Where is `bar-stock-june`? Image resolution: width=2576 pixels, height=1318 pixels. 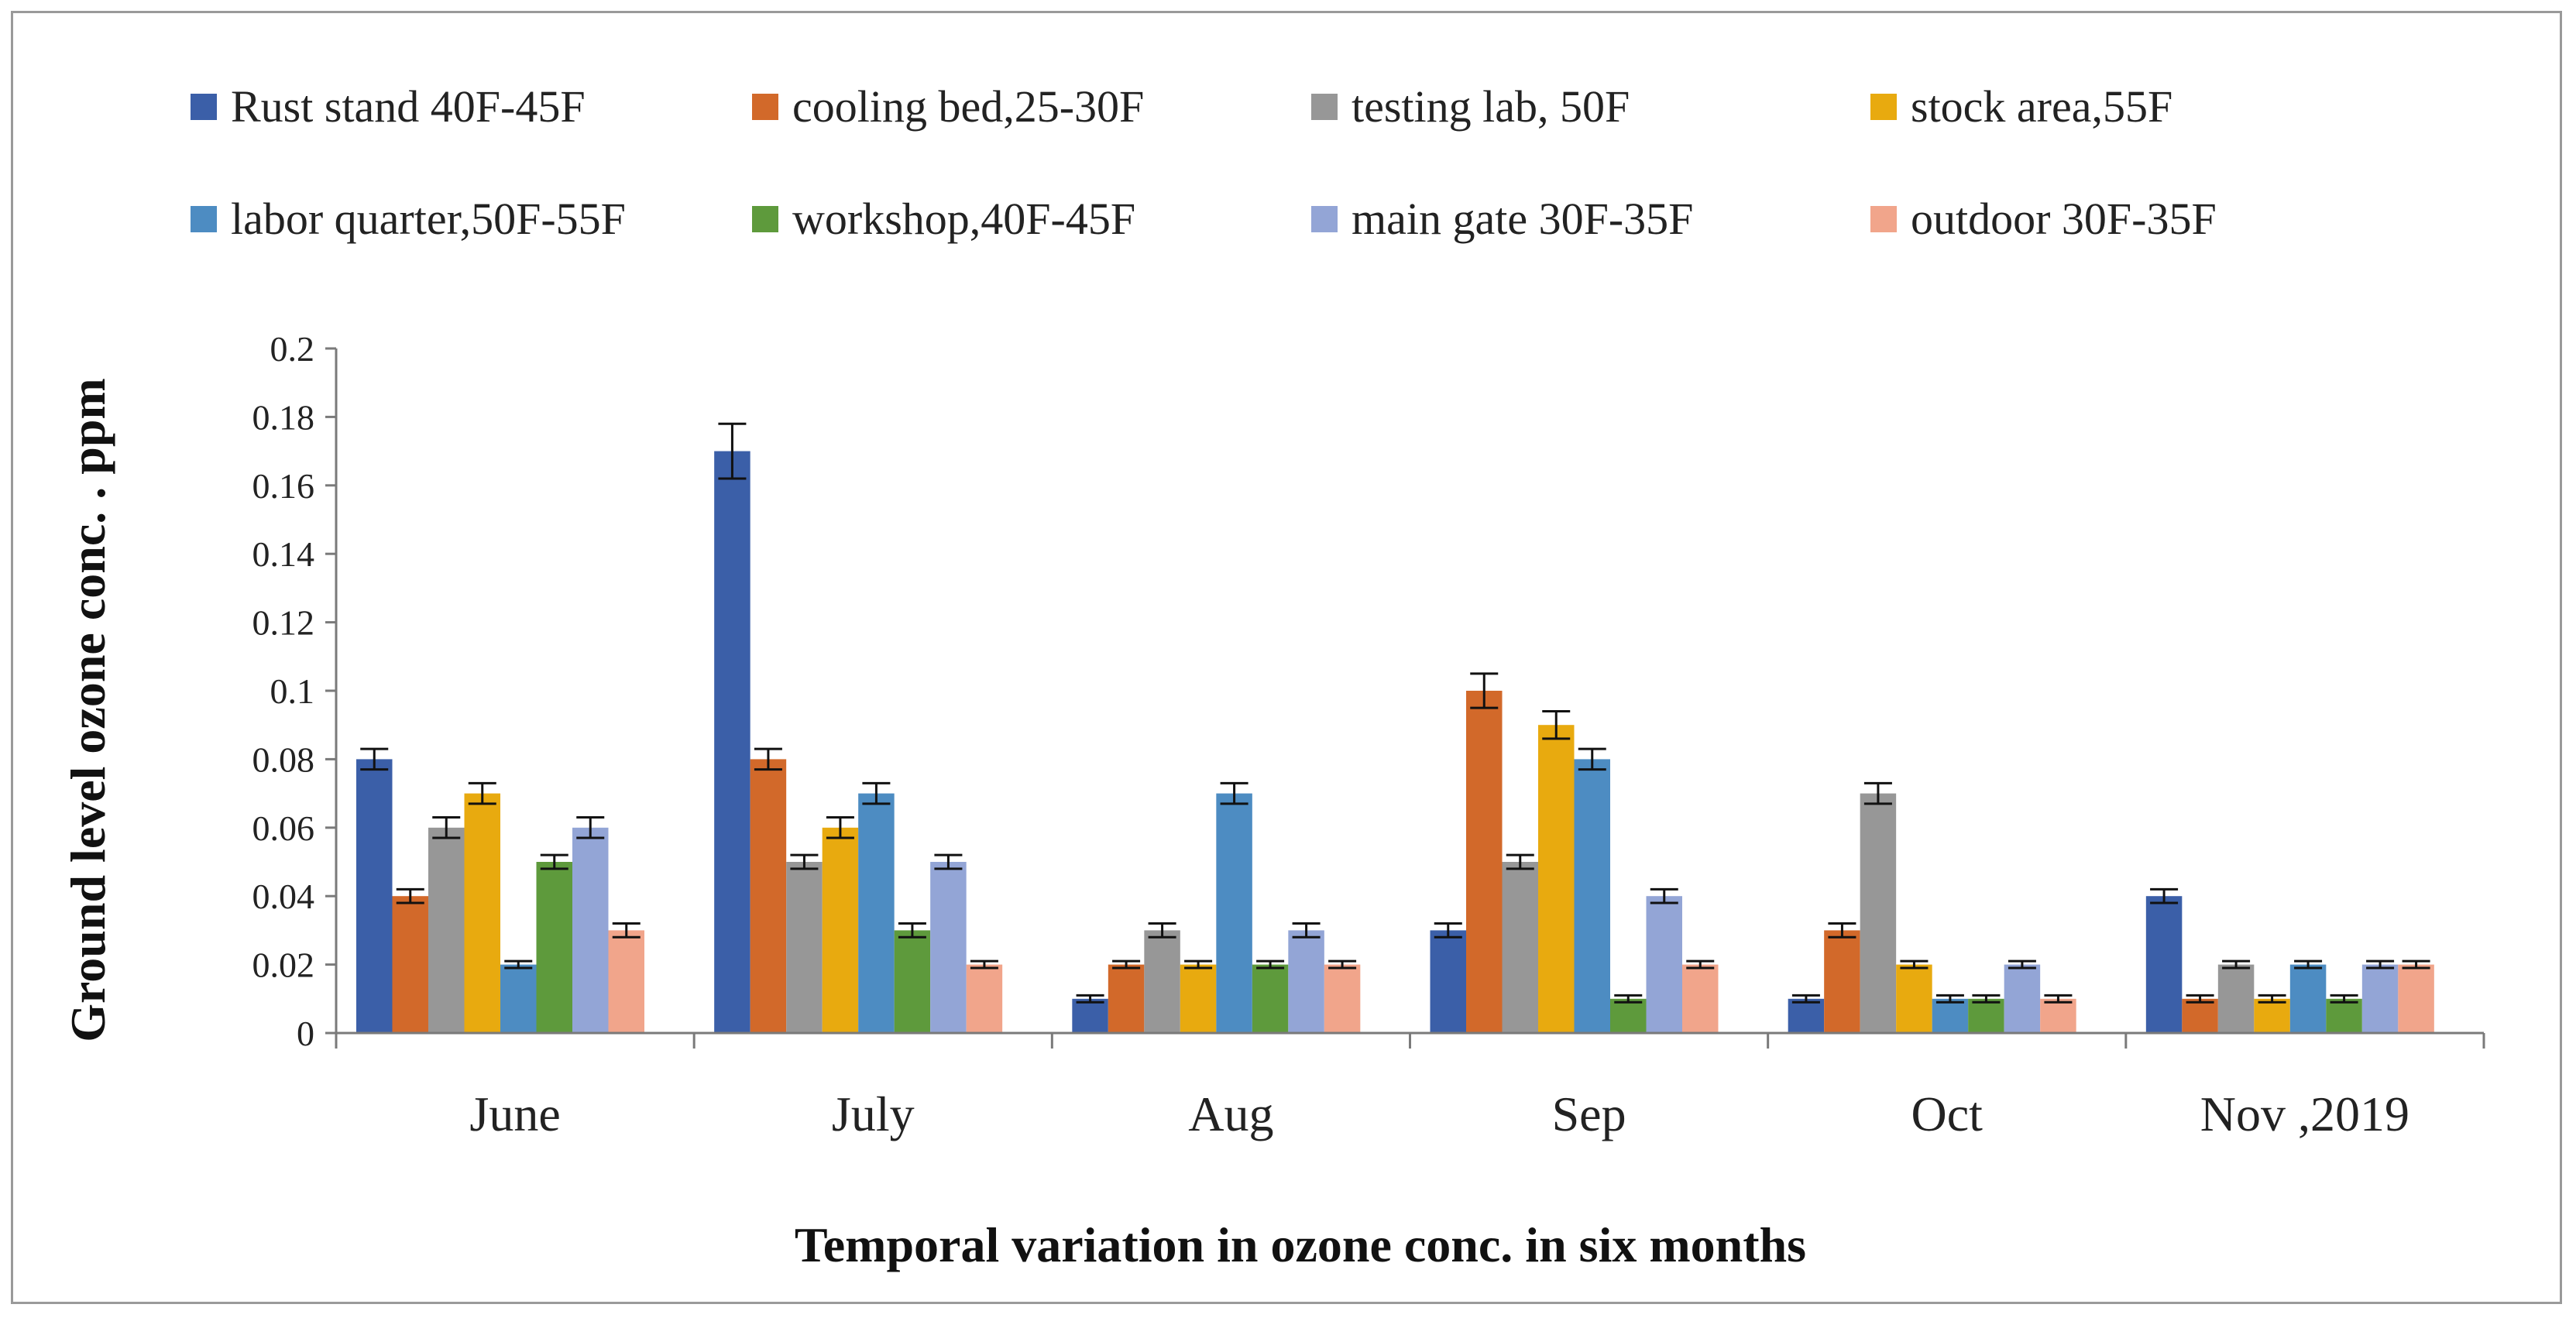 bar-stock-june is located at coordinates (482, 913).